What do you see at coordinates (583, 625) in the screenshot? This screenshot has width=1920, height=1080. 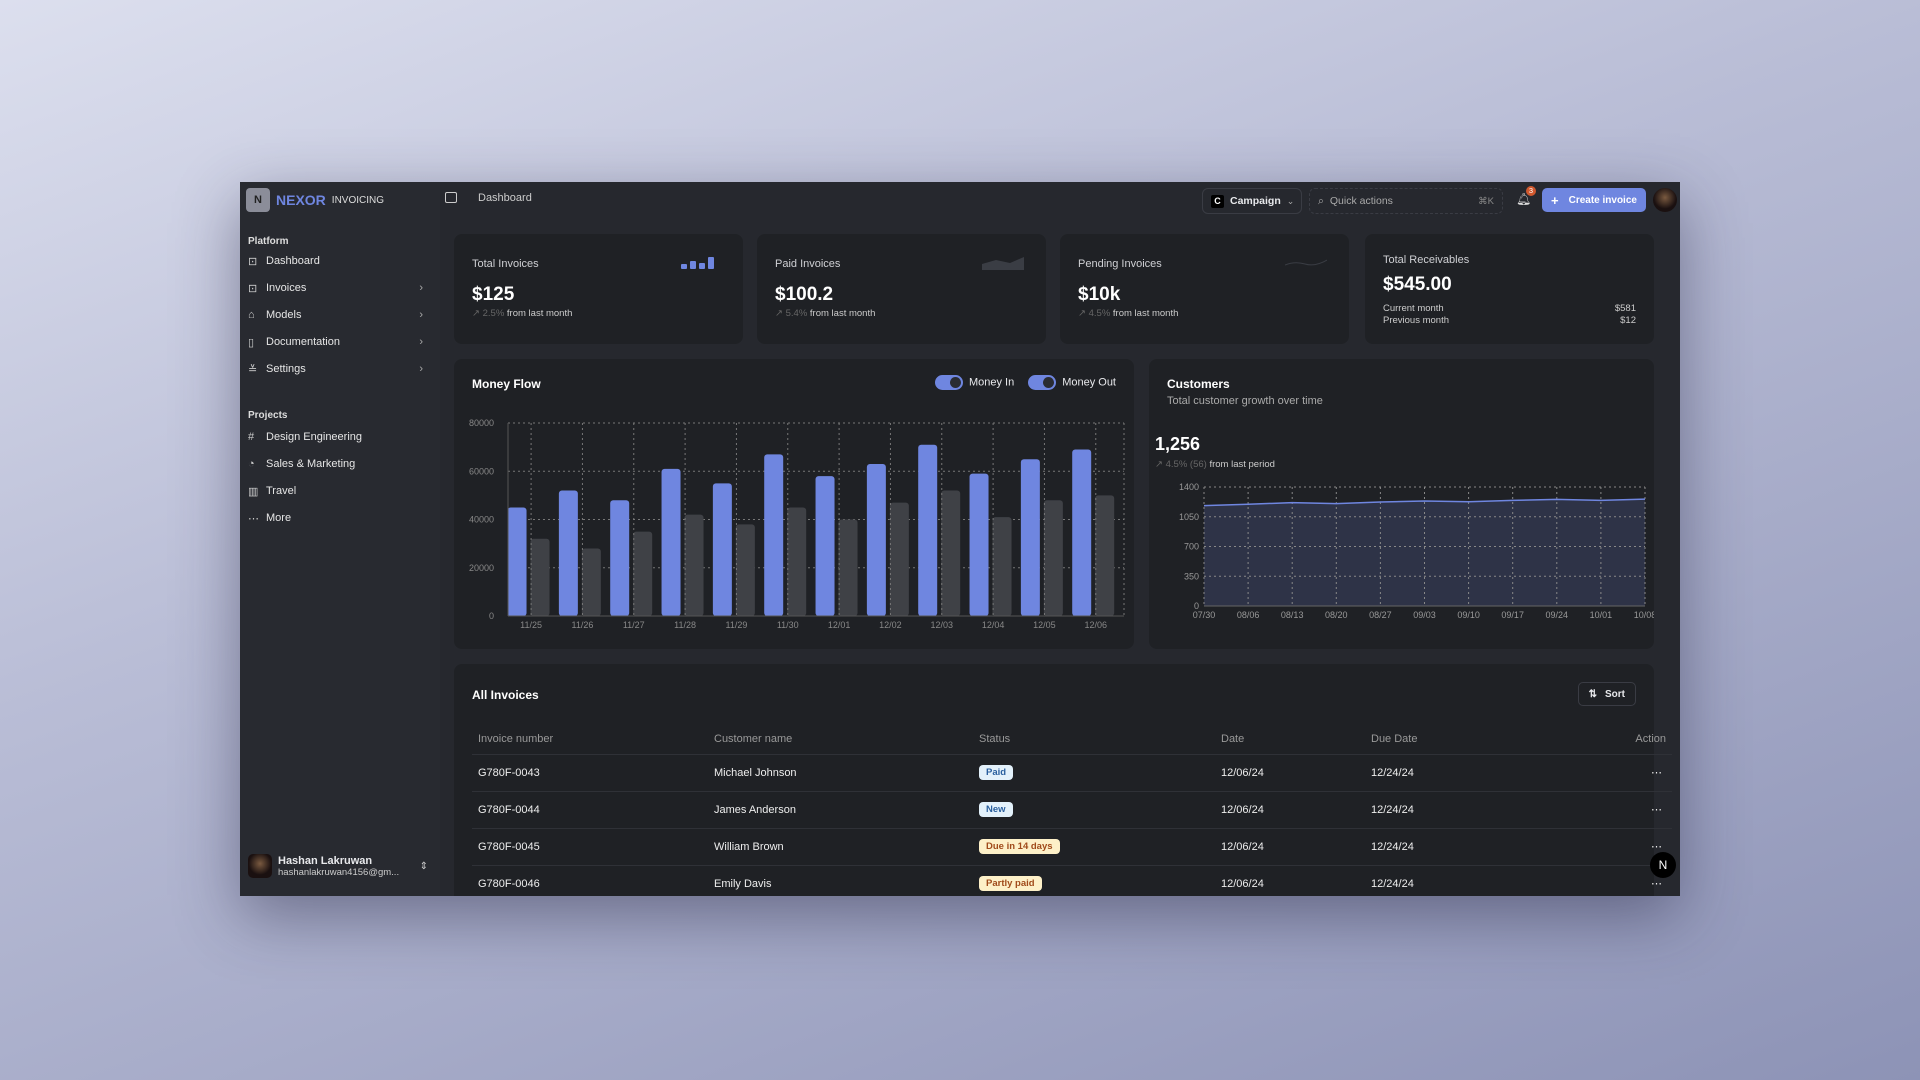 I see `x-tick-label: 11/26` at bounding box center [583, 625].